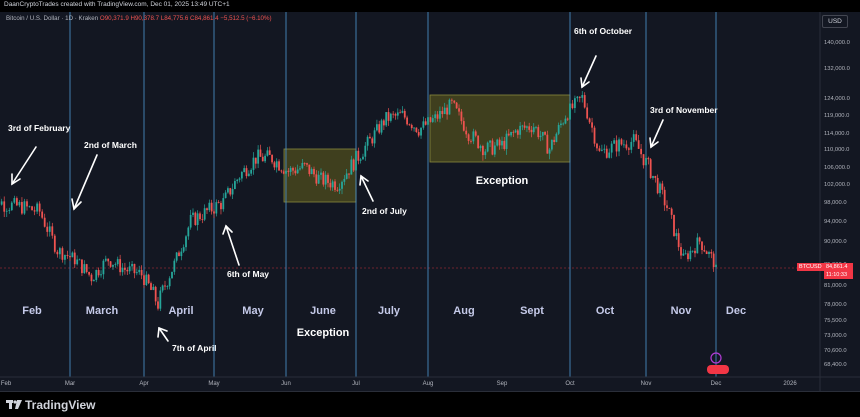 This screenshot has height=417, width=860. Describe the element at coordinates (656, 134) in the screenshot. I see `arrow-nov` at that location.